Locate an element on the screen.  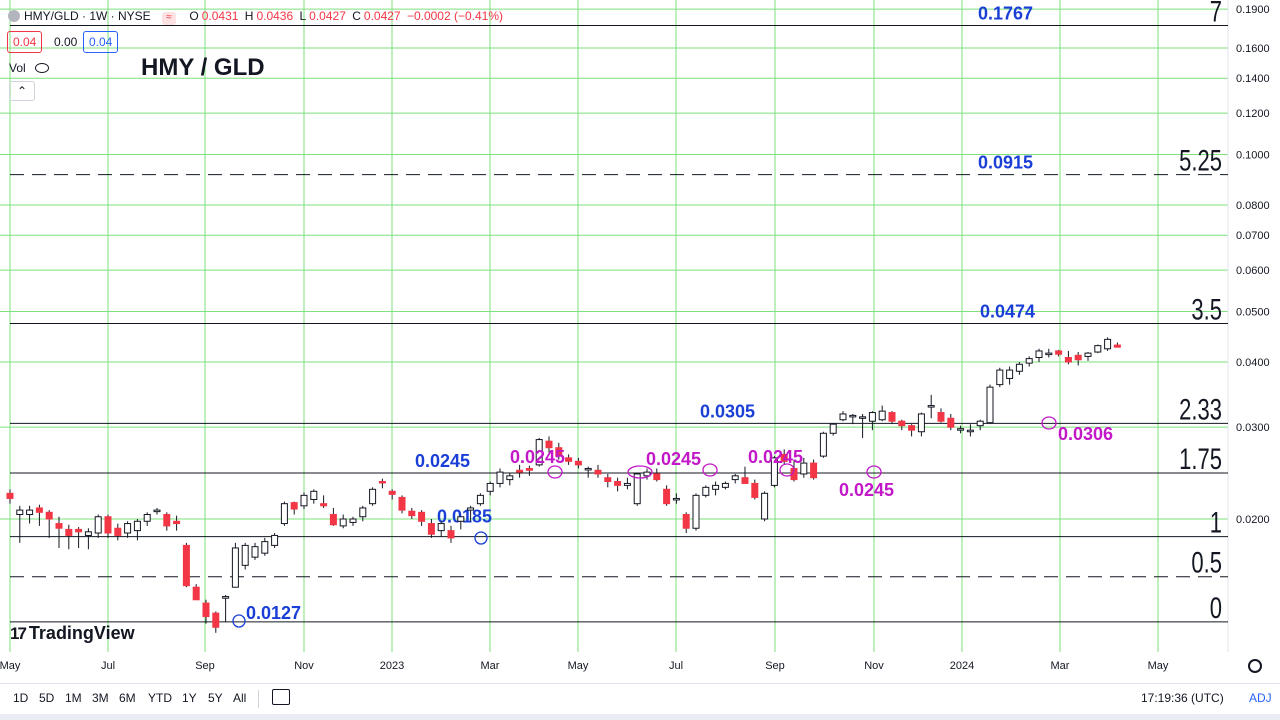
fib-ratio-label: 1.75 is located at coordinates (1200, 459).